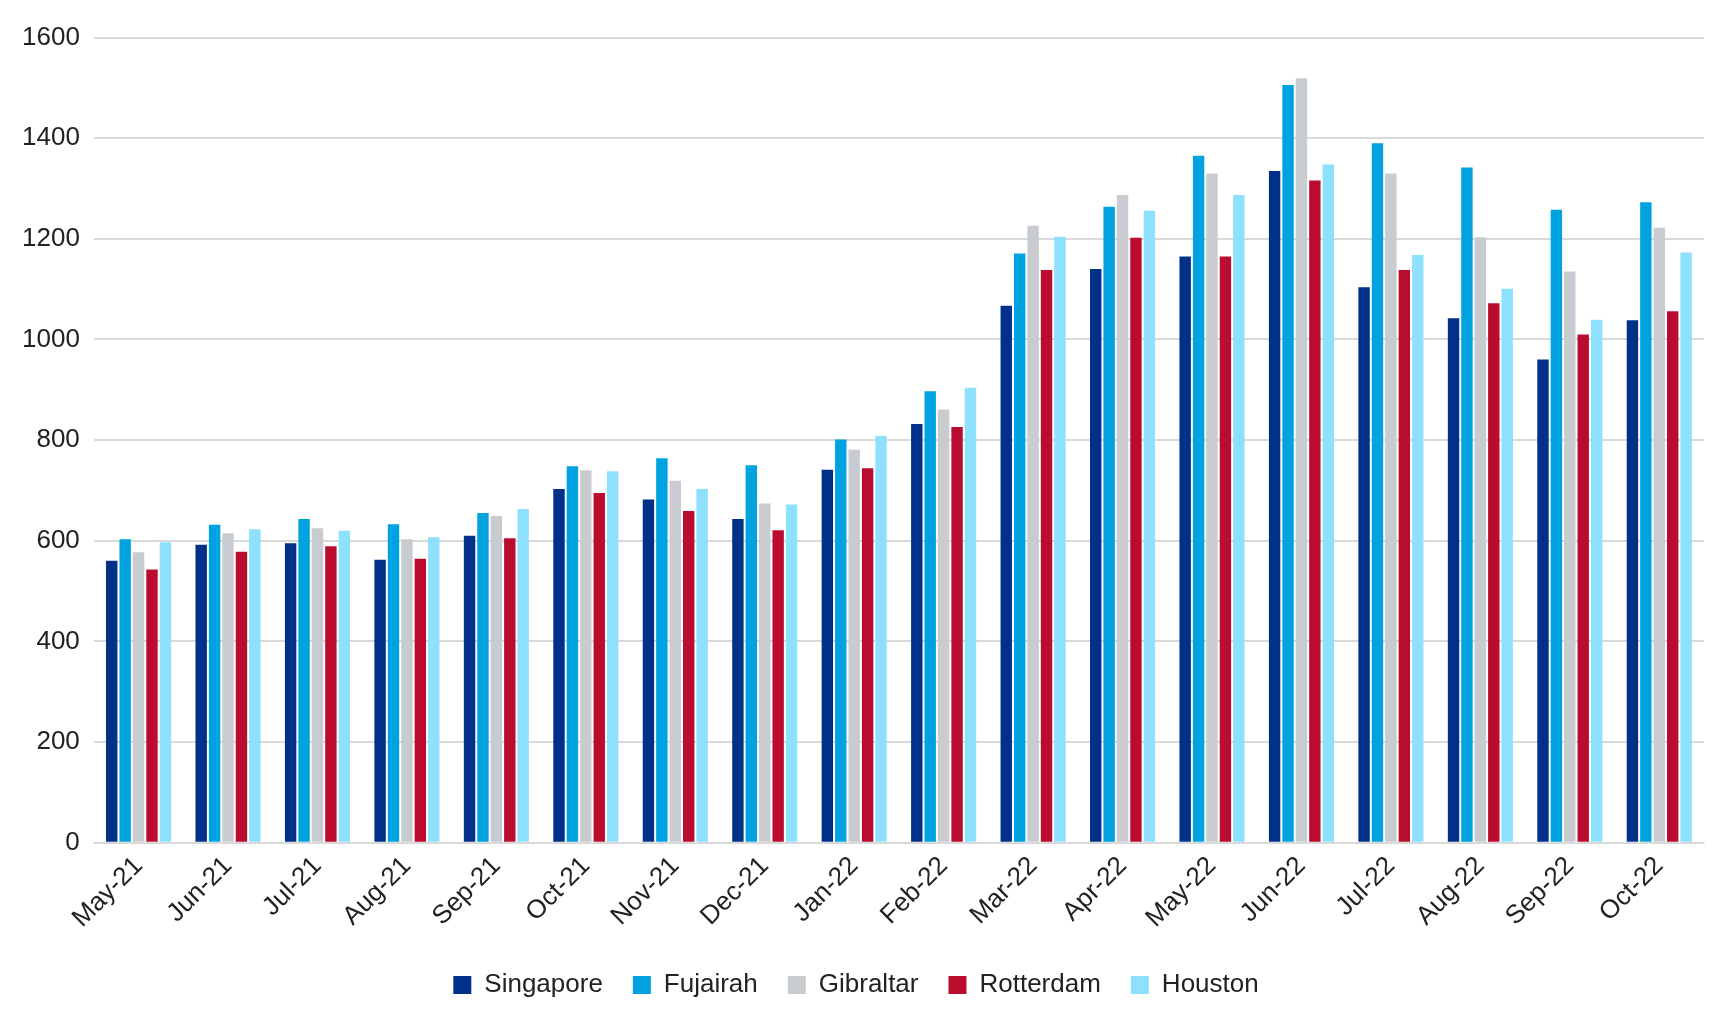 This screenshot has height=1024, width=1732. Describe the element at coordinates (72, 840) in the screenshot. I see `y-tick-label: 0` at that location.